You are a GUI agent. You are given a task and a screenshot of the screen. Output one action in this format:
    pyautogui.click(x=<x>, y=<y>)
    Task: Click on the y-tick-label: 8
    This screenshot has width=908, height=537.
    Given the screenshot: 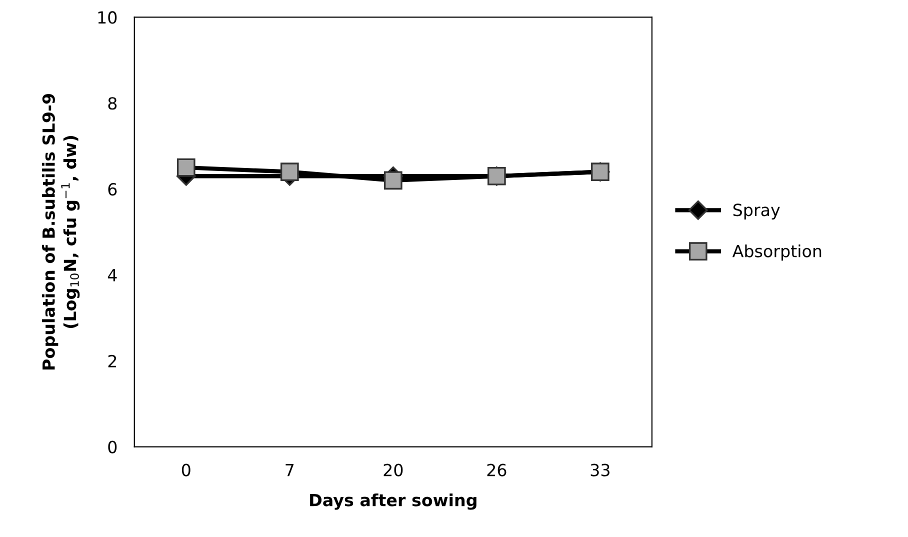 What is the action you would take?
    pyautogui.click(x=112, y=103)
    